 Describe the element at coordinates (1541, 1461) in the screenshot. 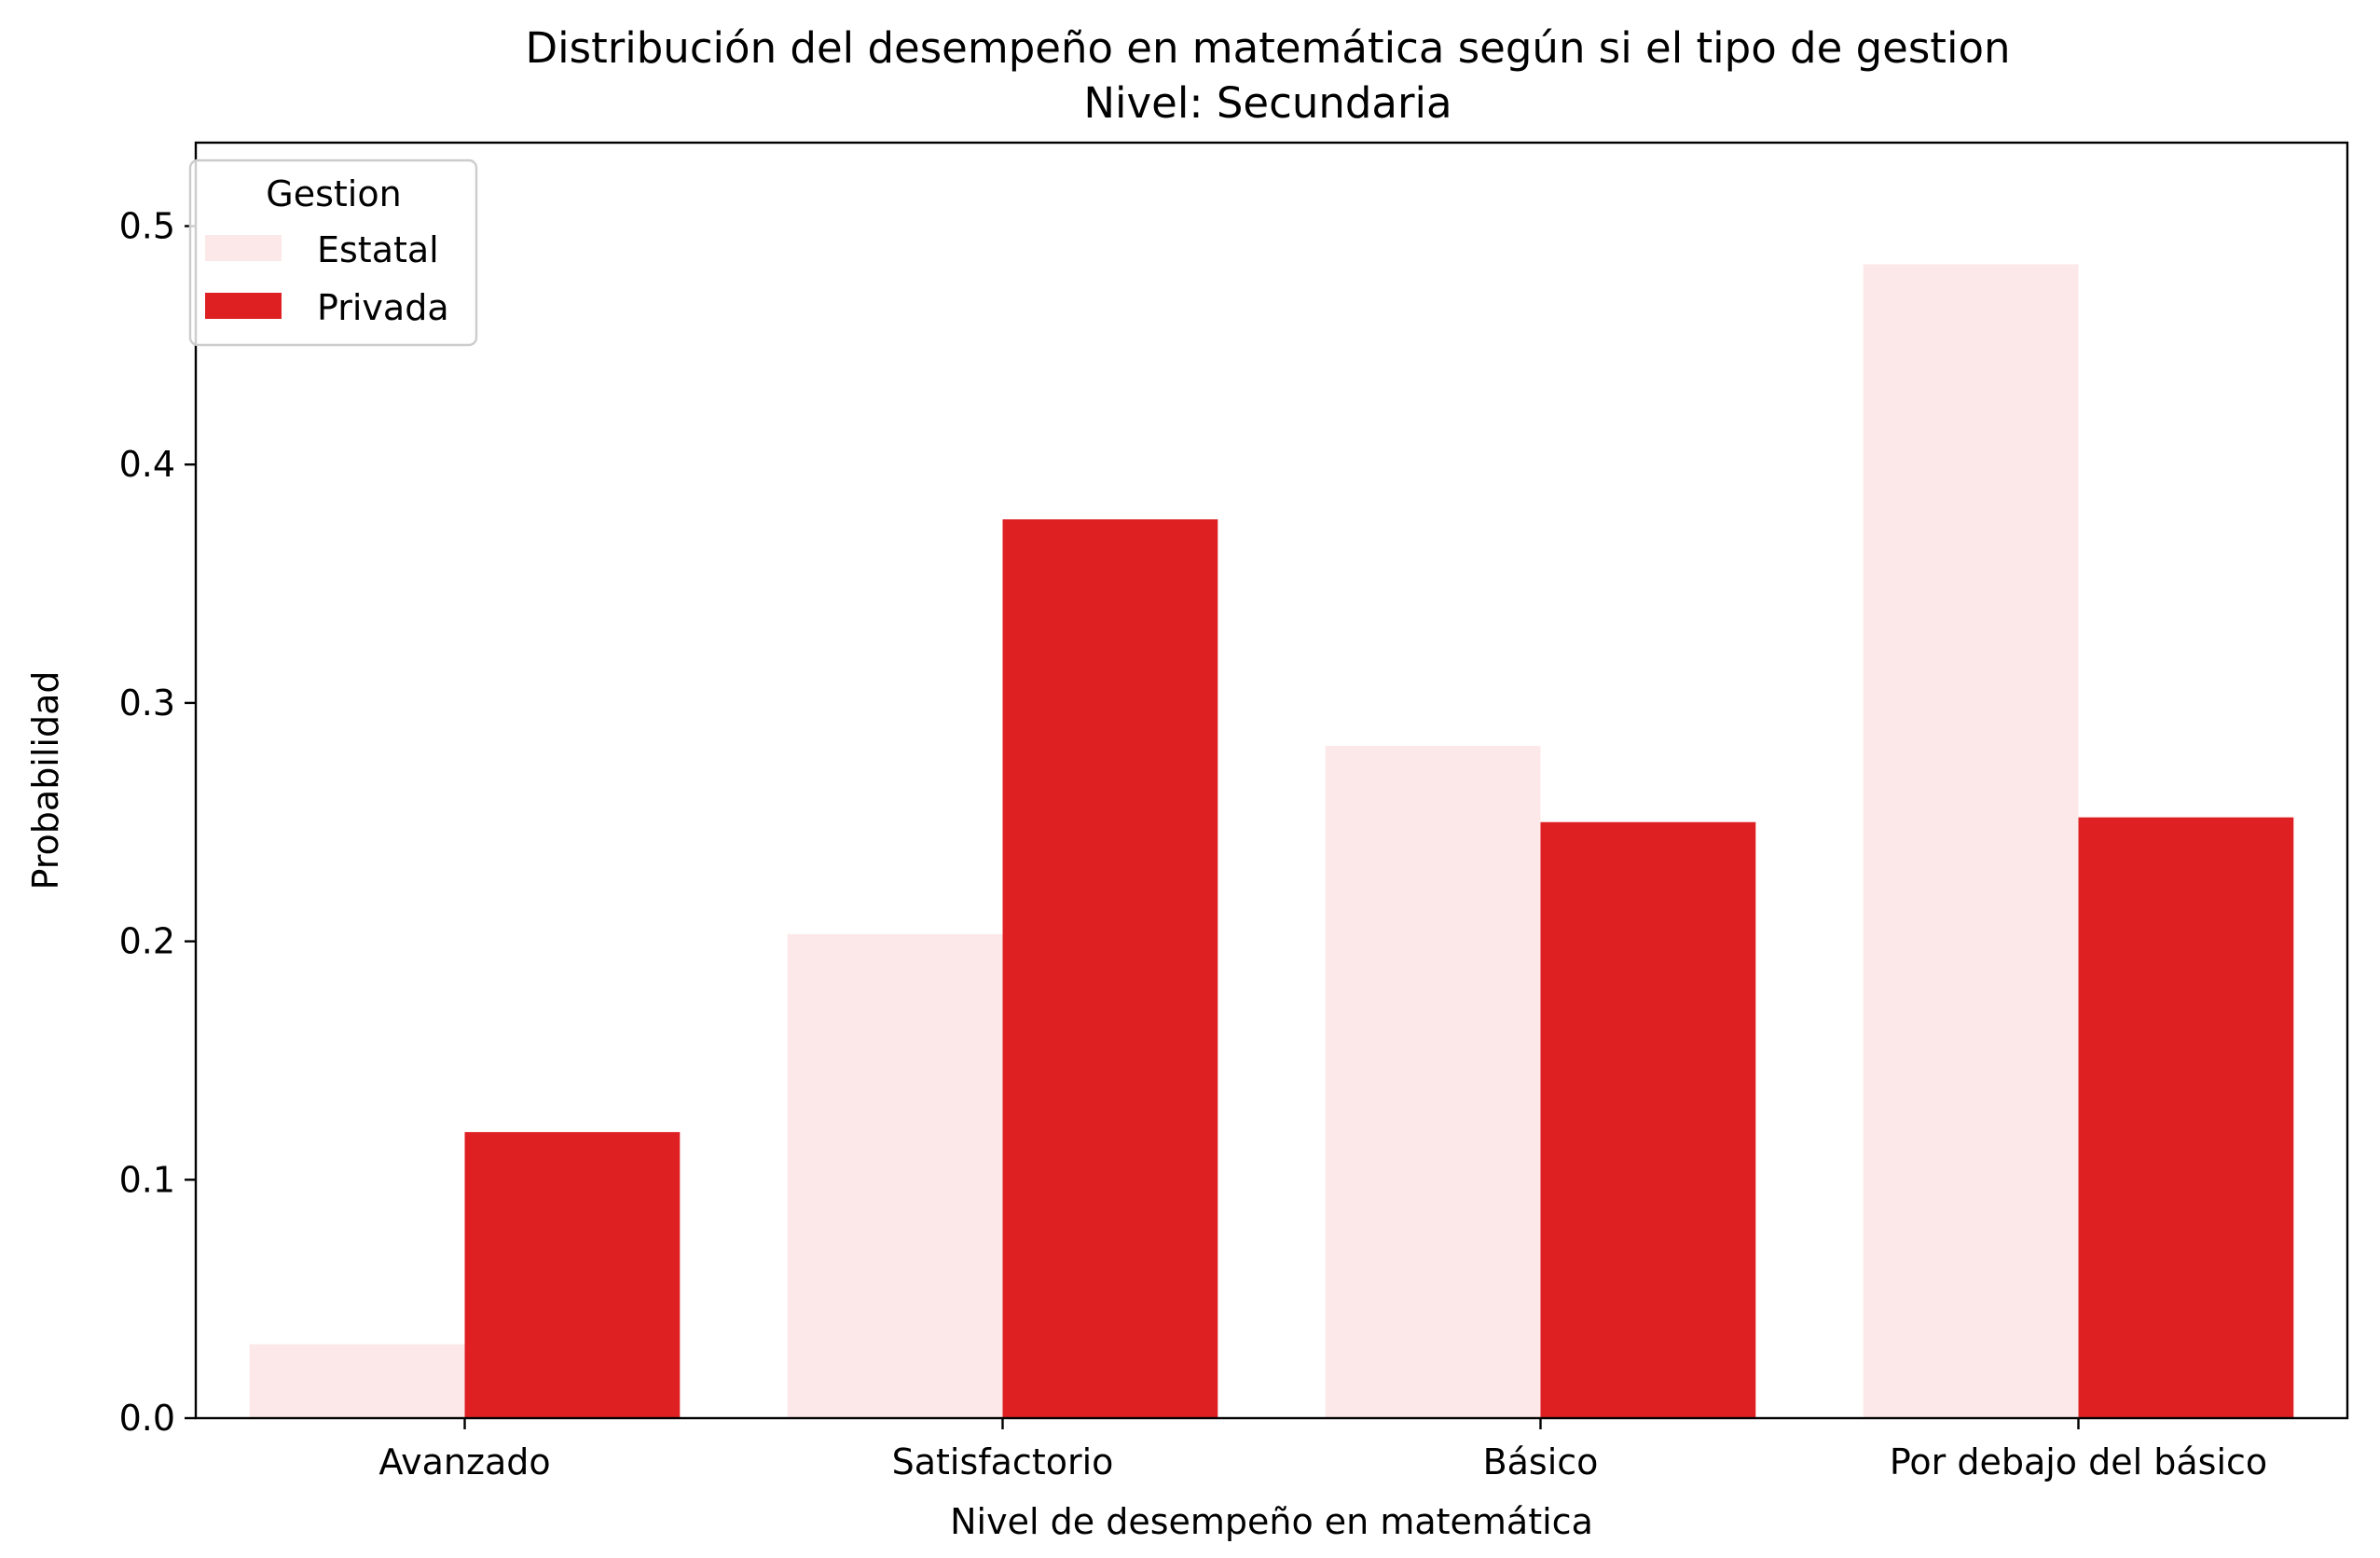

I see `x-tick-label-basico: Básico` at that location.